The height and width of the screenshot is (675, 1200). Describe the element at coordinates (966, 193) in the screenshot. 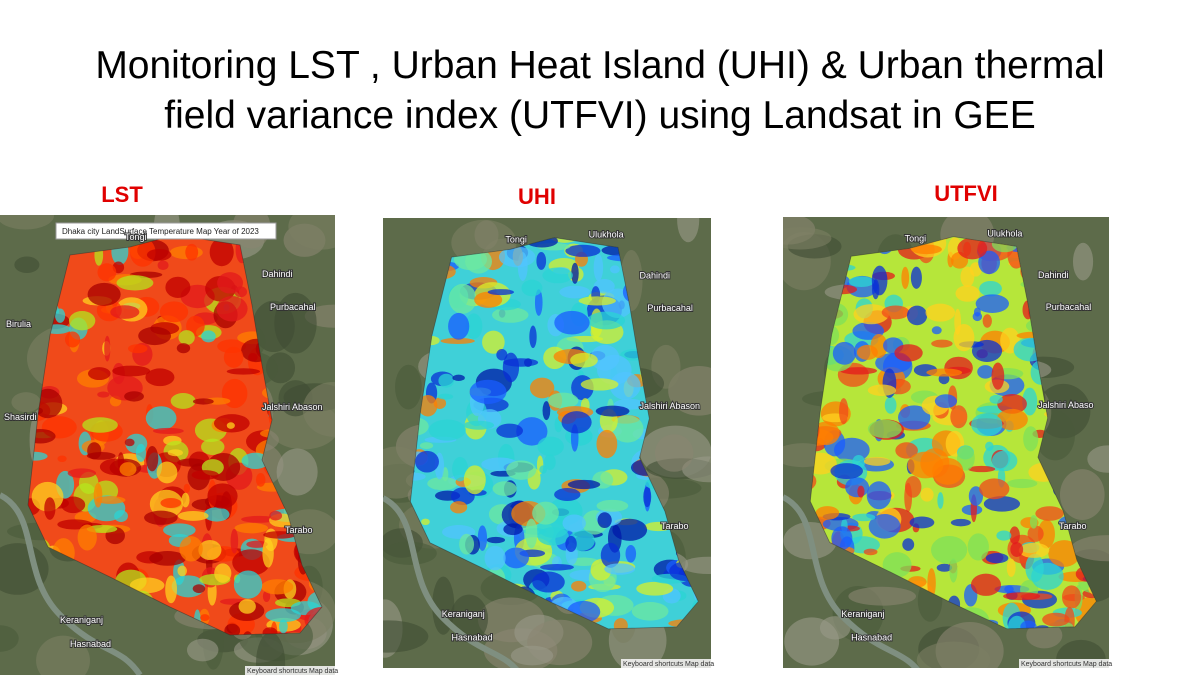

I see `panel-label: UTFVI` at that location.